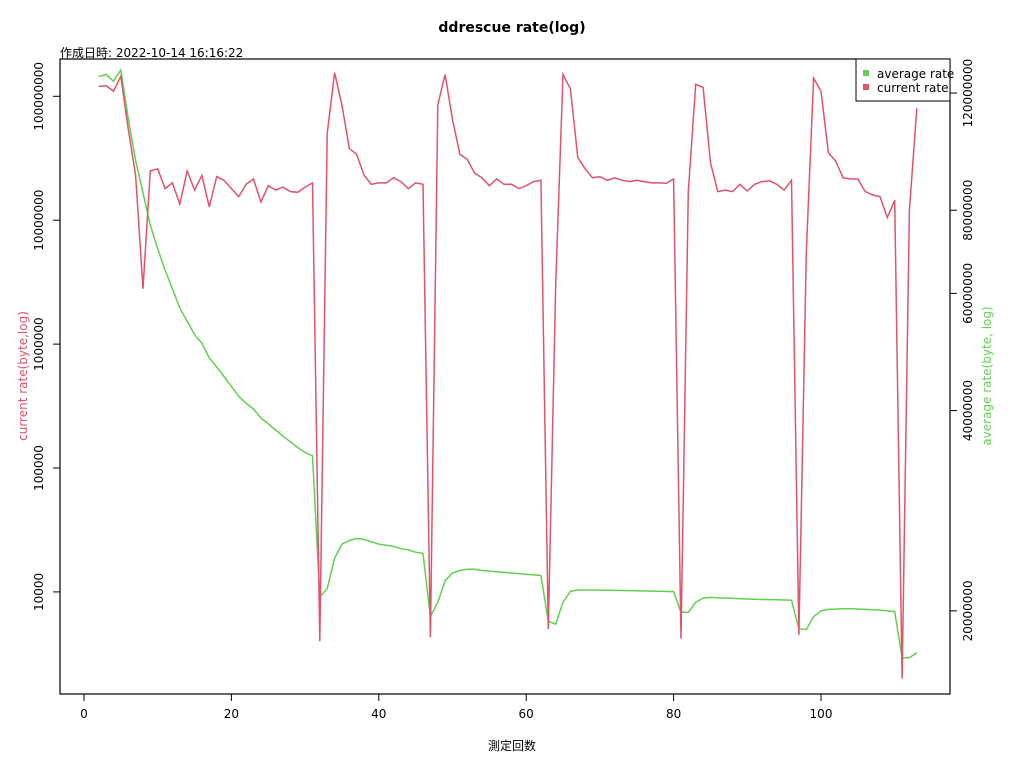  I want to click on legend-current-swatch, so click(866, 87).